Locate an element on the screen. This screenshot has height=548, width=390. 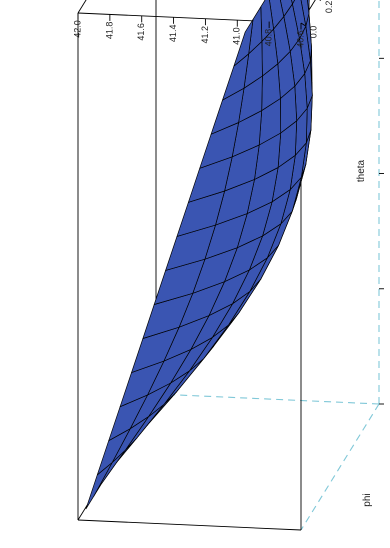
z-tick-label: 40.8 is located at coordinates (268, 38).